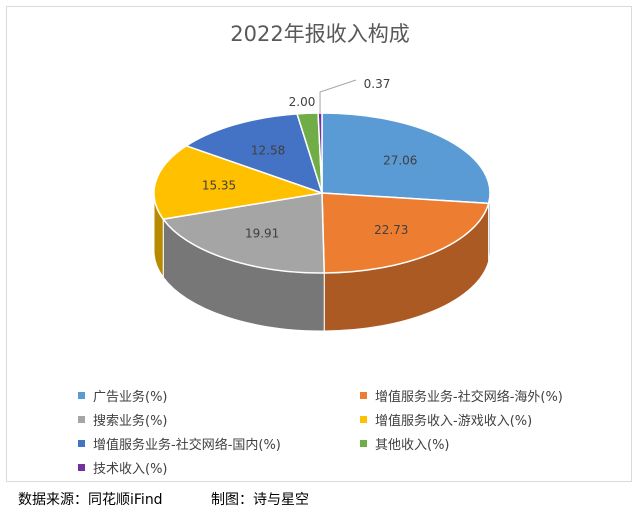 Image resolution: width=640 pixels, height=520 pixels. Describe the element at coordinates (90, 500) in the screenshot. I see `source-text: 数据来源：同花顺iFind` at that location.